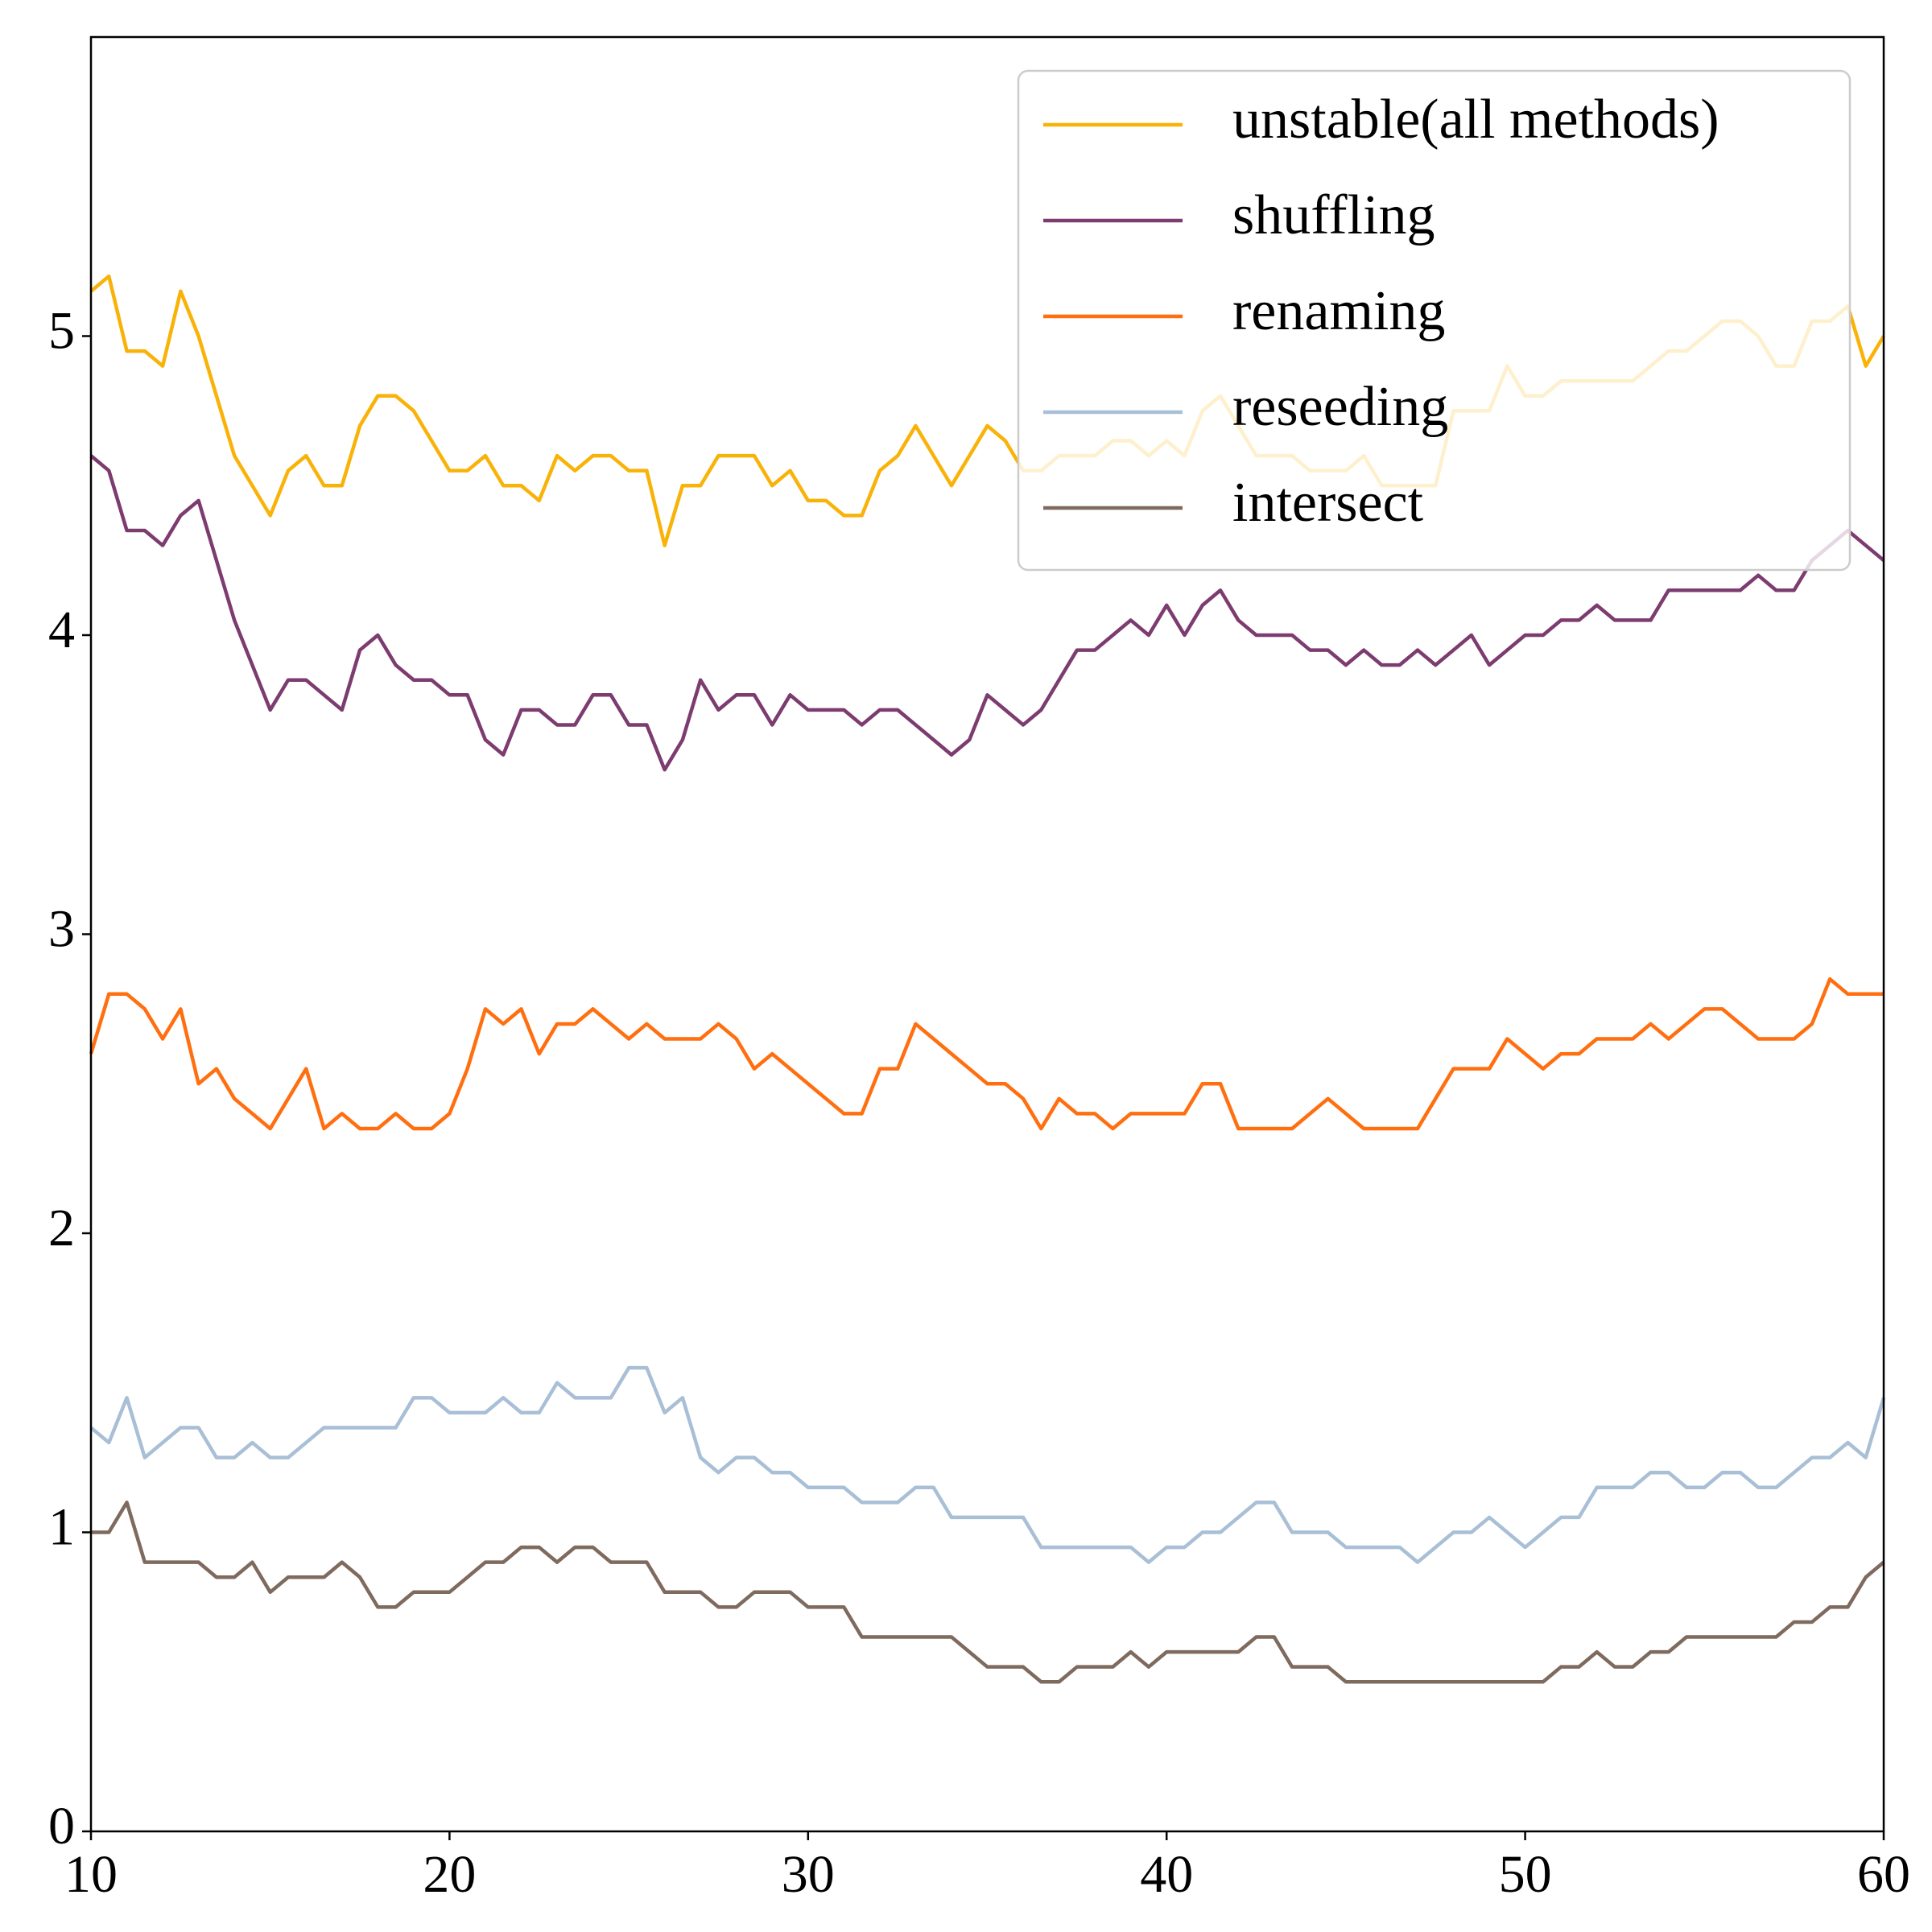 The width and height of the screenshot is (1932, 1932). Describe the element at coordinates (808, 1874) in the screenshot. I see `x-tick-label: 30` at that location.